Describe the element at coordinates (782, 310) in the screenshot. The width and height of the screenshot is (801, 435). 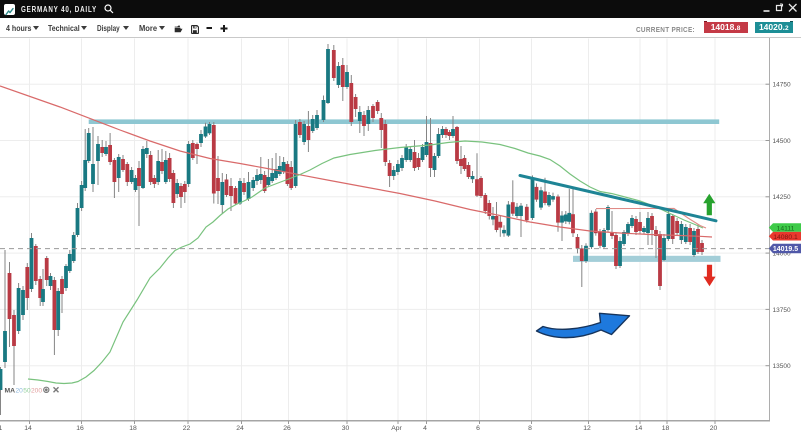
I see `svg-text: 13750` at that location.